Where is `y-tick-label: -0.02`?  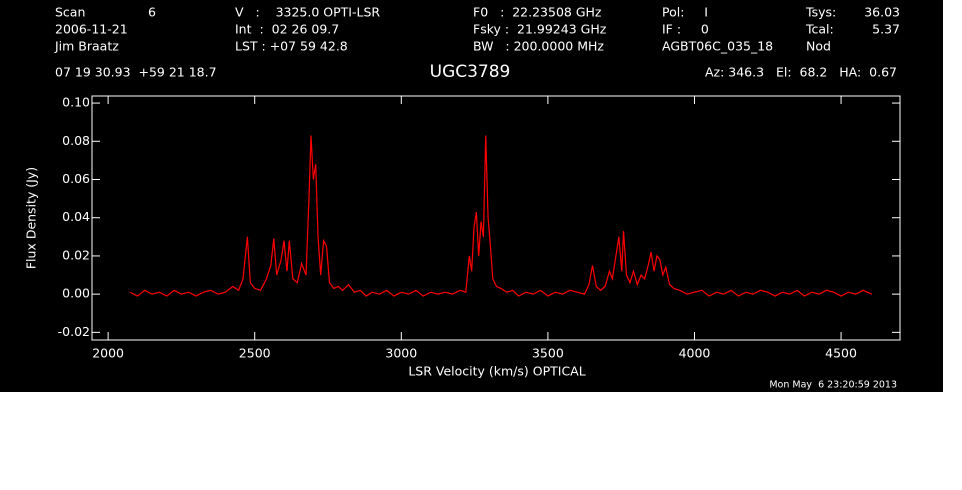 y-tick-label: -0.02 is located at coordinates (74, 331).